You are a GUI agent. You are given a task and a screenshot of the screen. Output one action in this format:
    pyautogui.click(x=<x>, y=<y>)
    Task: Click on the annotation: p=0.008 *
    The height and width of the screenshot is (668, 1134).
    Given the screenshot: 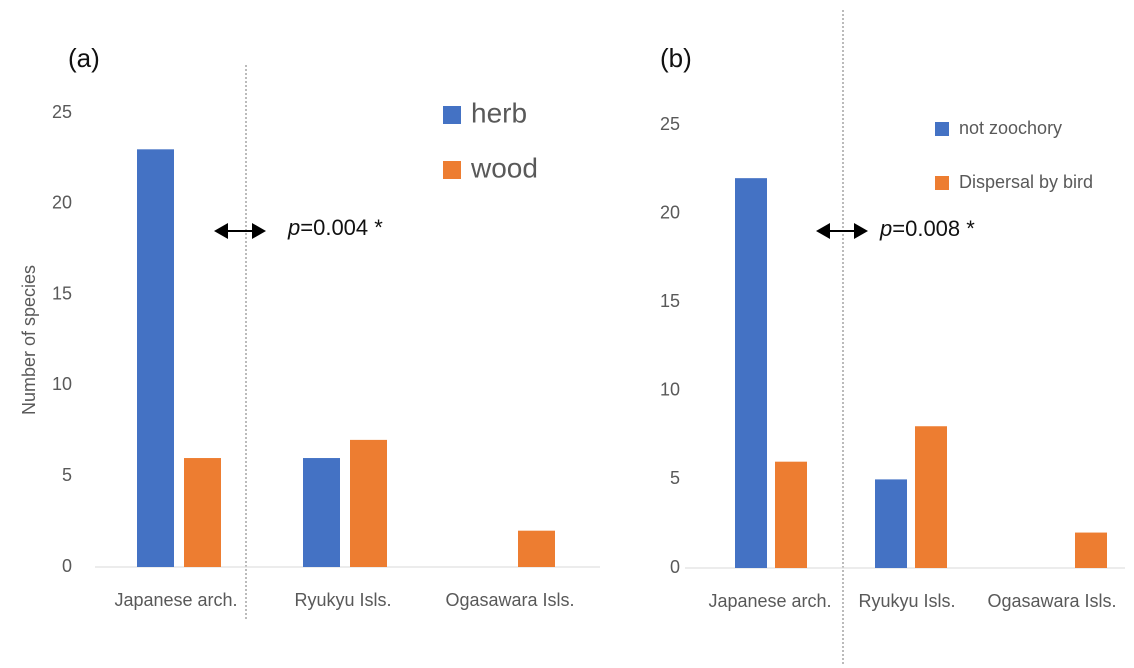 What is the action you would take?
    pyautogui.click(x=927, y=228)
    